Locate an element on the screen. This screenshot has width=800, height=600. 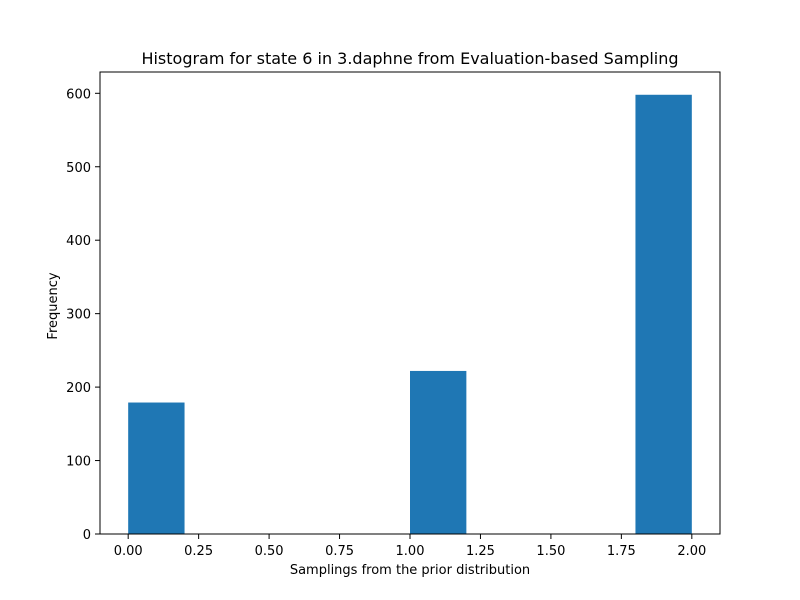
x-tick-label: 1.75 is located at coordinates (621, 551).